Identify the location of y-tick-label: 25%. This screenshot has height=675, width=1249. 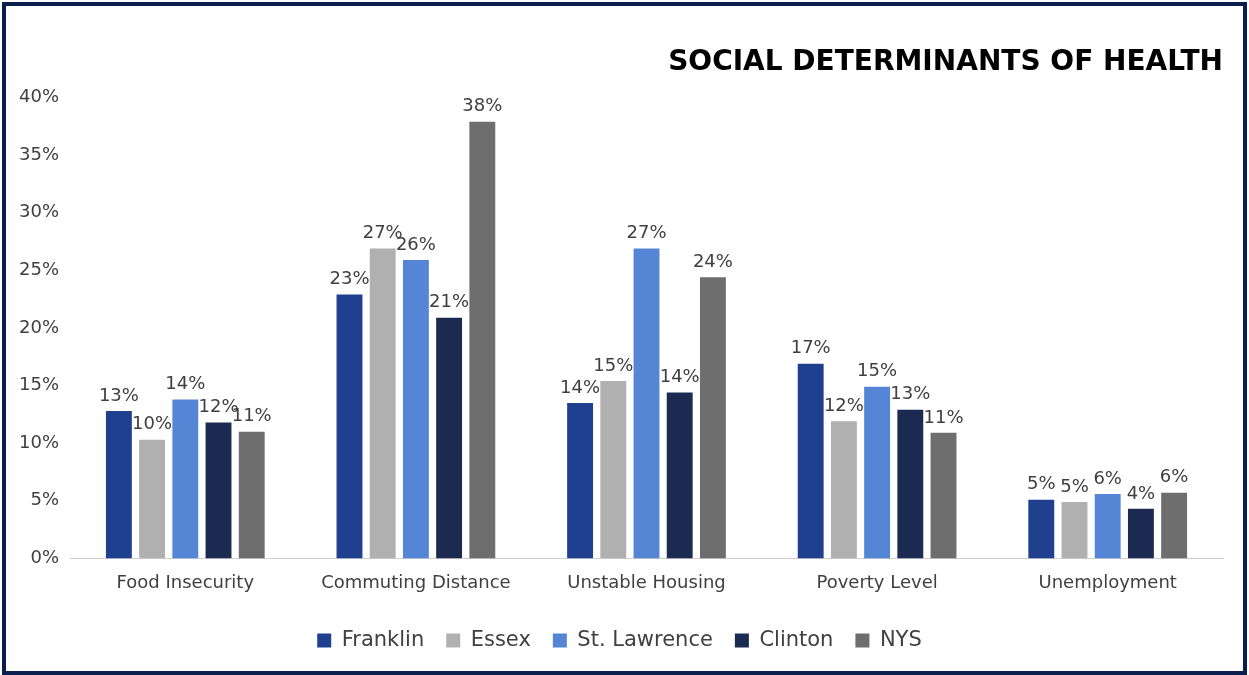
(39, 269).